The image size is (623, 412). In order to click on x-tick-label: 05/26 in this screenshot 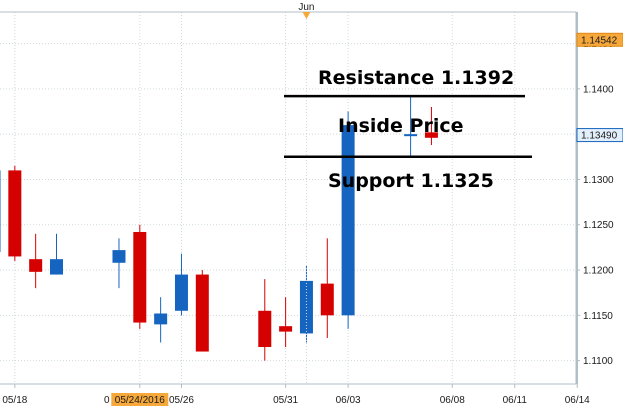, I will do `click(181, 400)`.